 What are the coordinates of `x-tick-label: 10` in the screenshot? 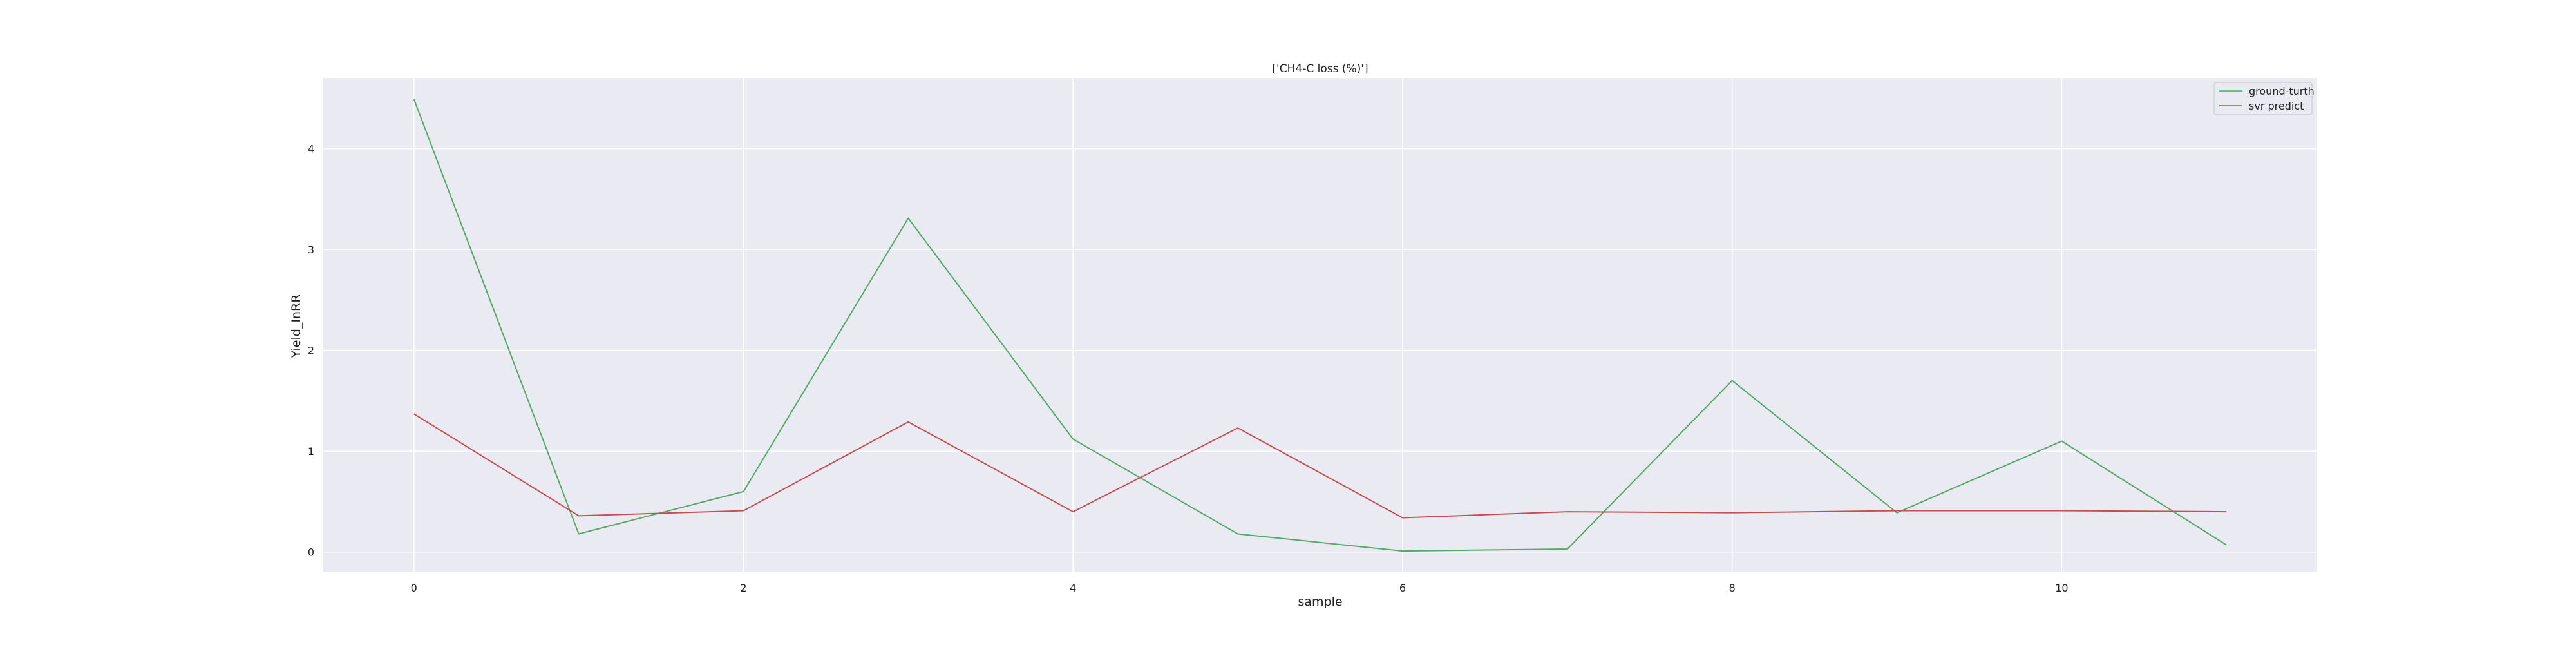 It's located at (2061, 588).